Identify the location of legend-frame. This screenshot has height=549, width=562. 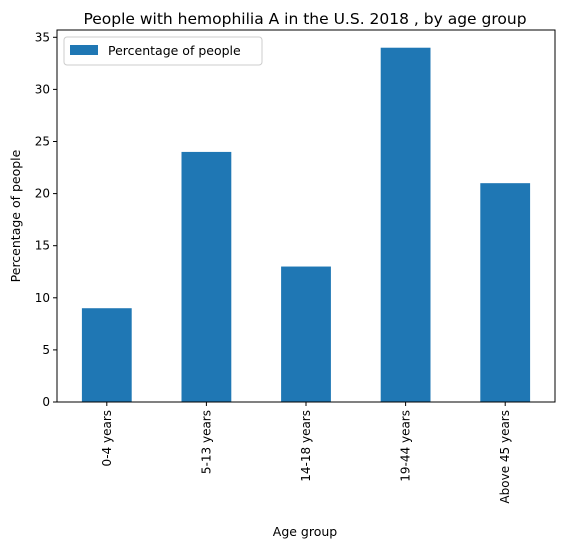
(163, 51).